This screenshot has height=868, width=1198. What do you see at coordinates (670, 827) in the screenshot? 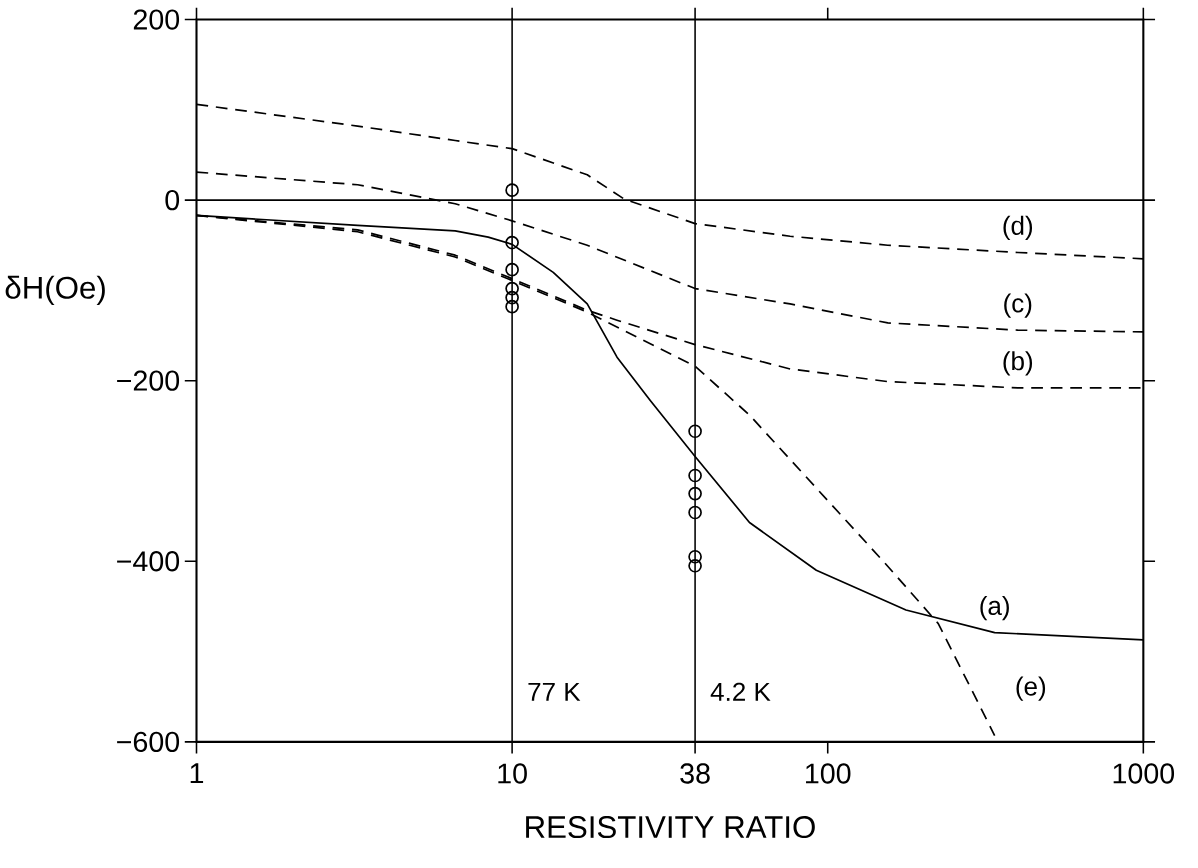
I see `x-axis-title: RESISTIVITY RATIO` at bounding box center [670, 827].